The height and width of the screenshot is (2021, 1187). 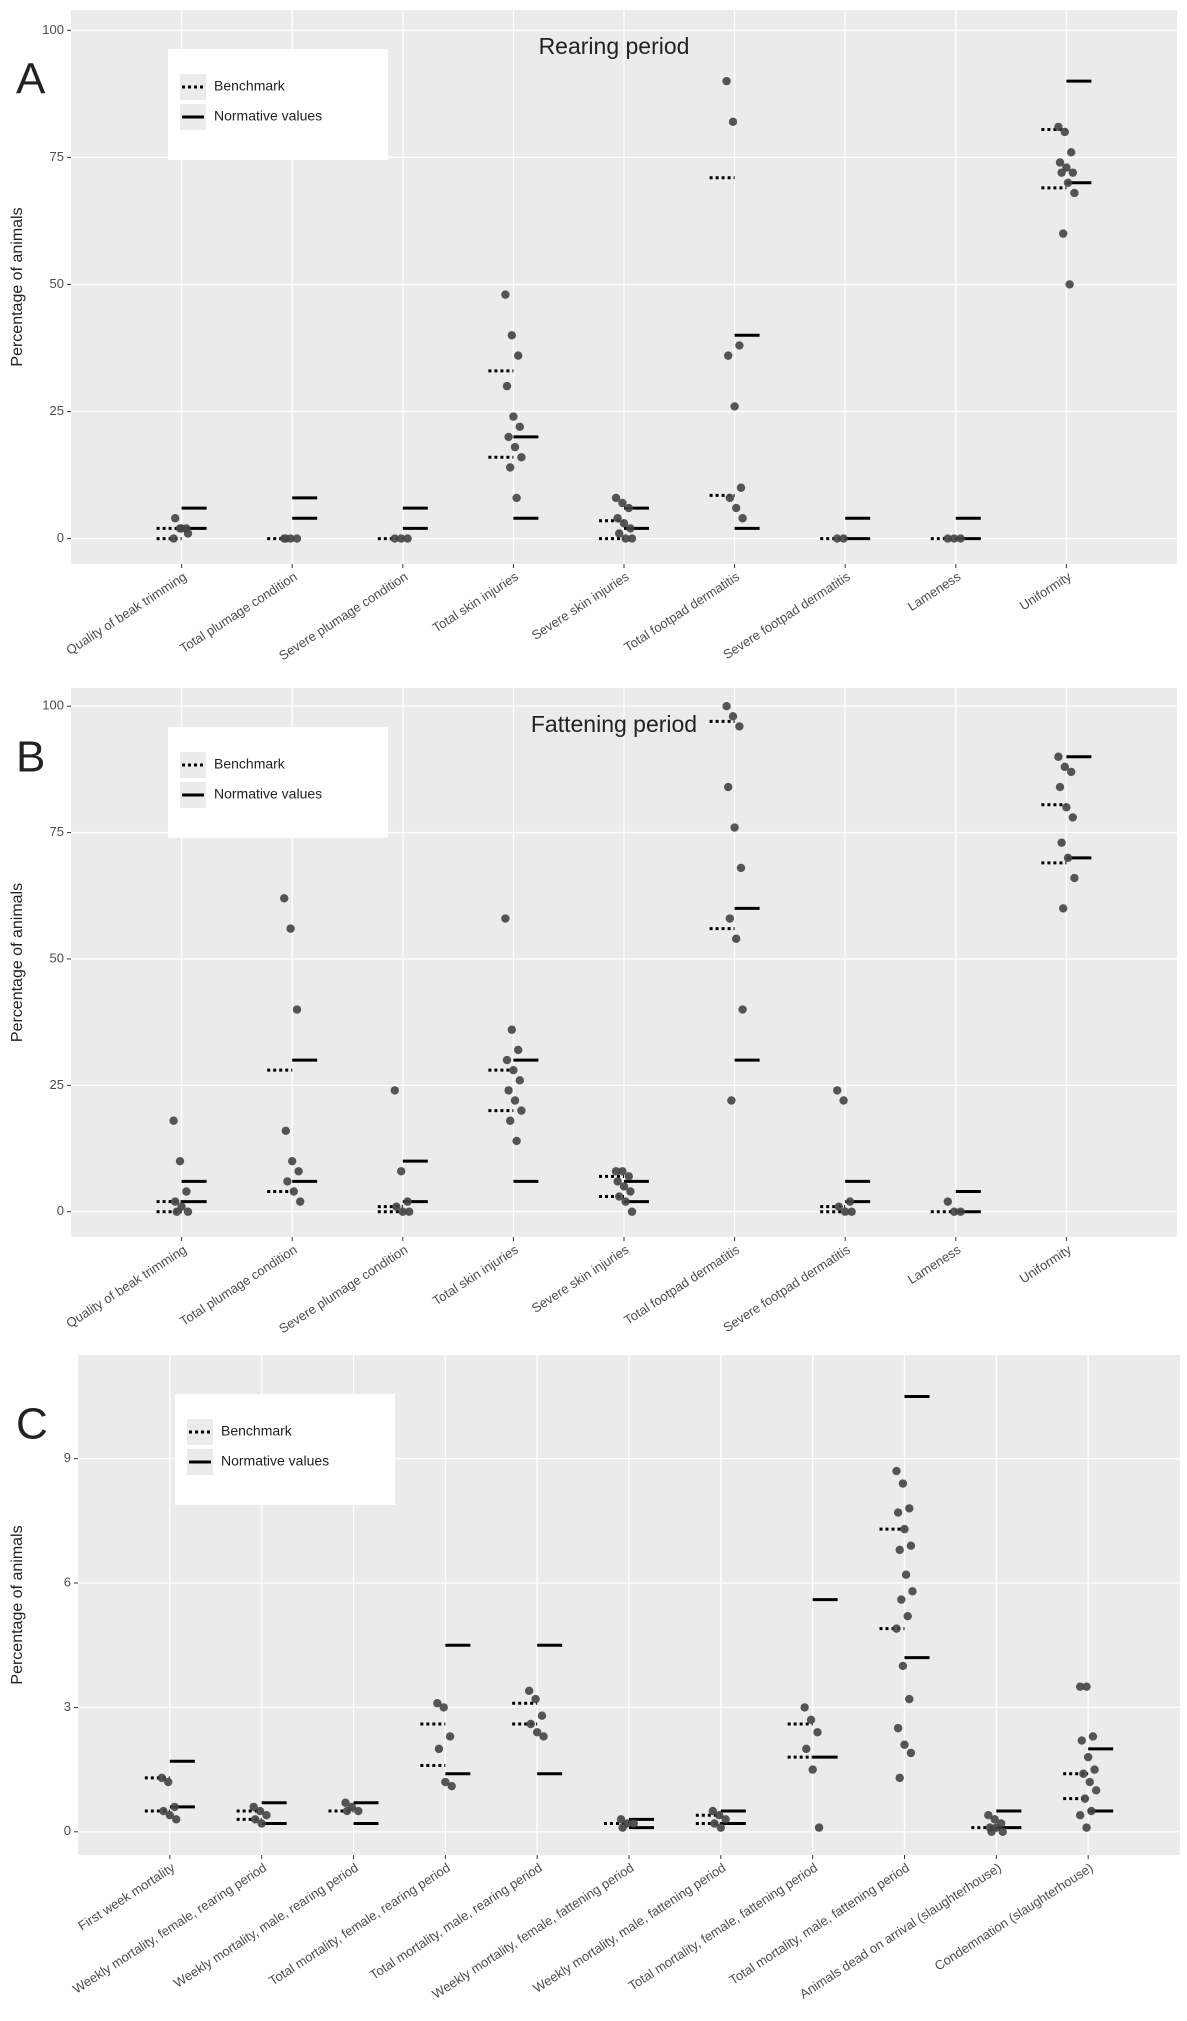 I want to click on panel-letter: A, so click(x=31, y=79).